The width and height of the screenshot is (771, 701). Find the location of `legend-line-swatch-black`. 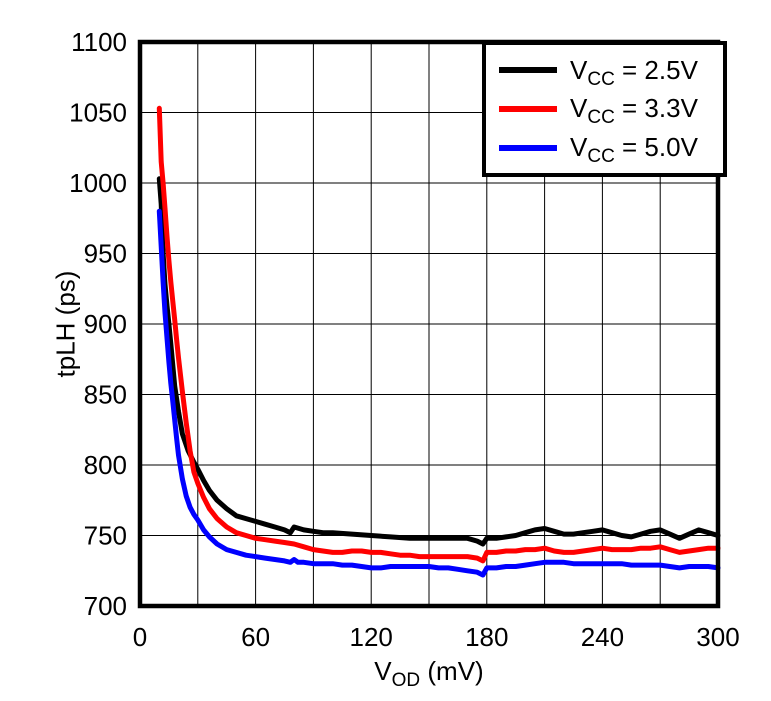

legend-line-swatch-black is located at coordinates (528, 70).